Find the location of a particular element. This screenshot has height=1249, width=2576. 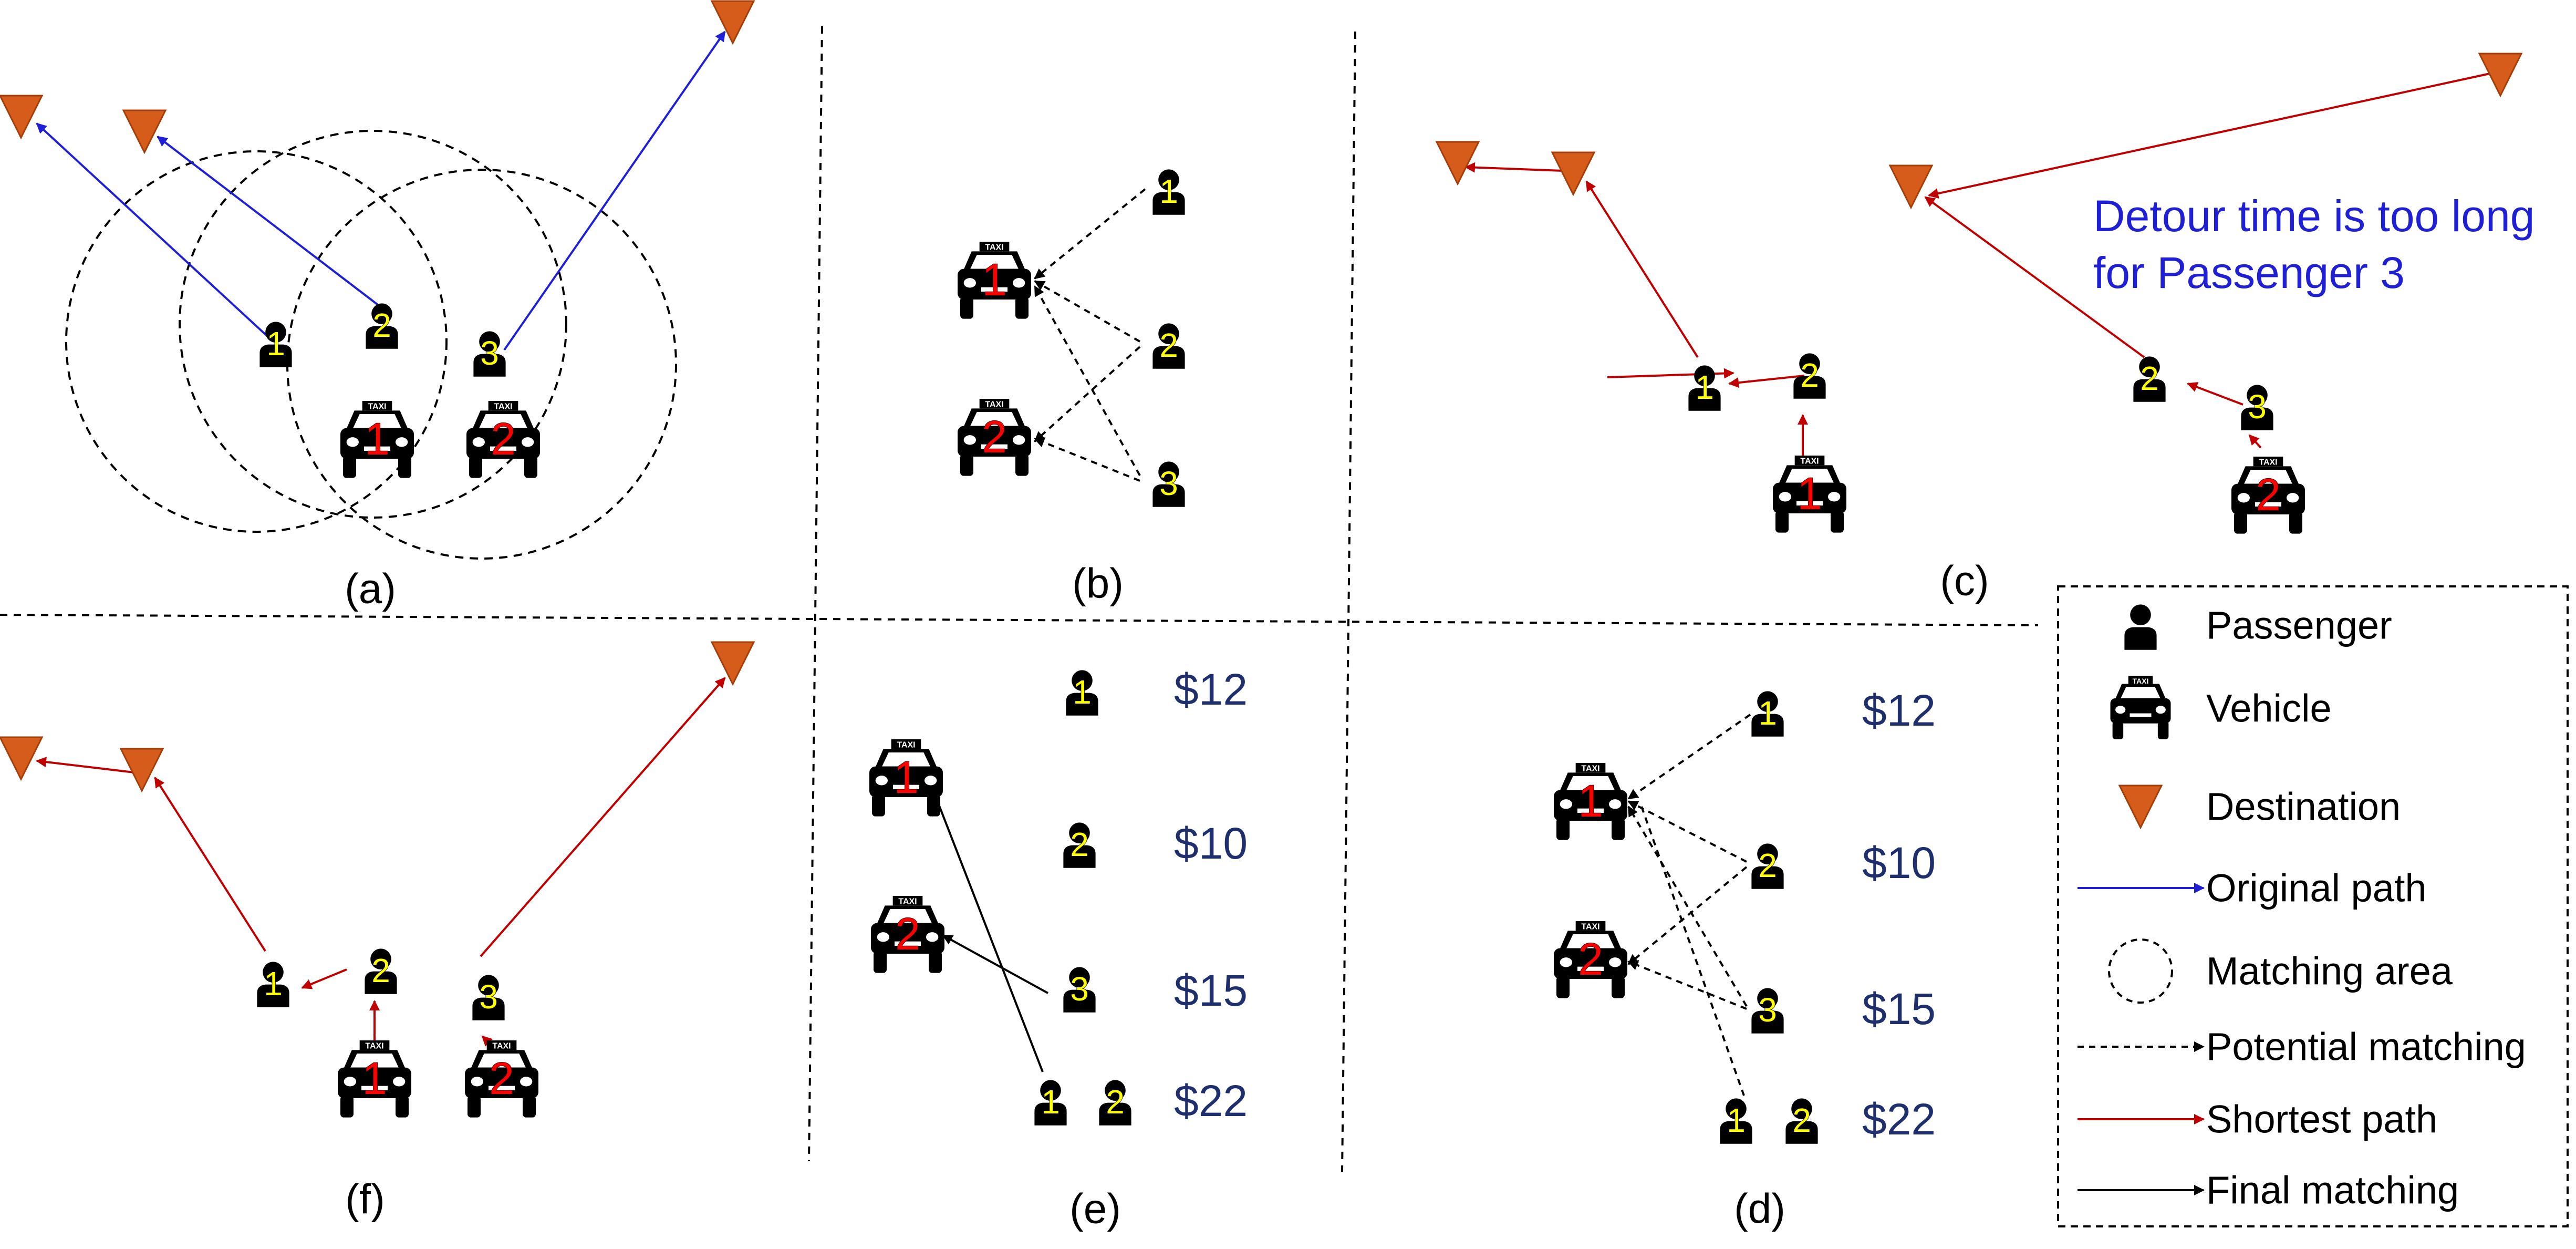

shortest-path-v2-p3 is located at coordinates (2255, 441).